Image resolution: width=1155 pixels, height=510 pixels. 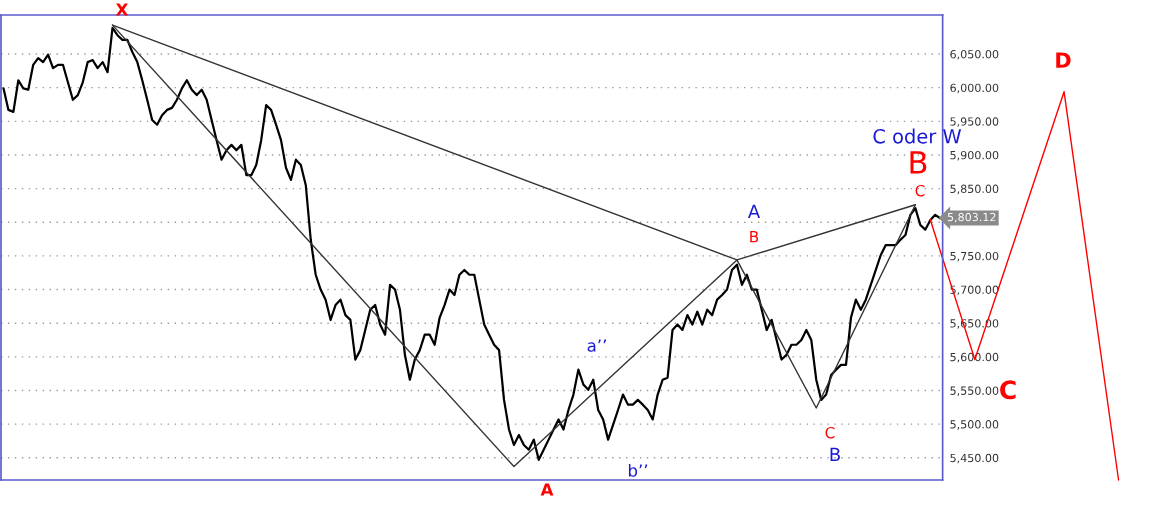 What do you see at coordinates (974, 256) in the screenshot?
I see `y-tick-label: 5,750.00` at bounding box center [974, 256].